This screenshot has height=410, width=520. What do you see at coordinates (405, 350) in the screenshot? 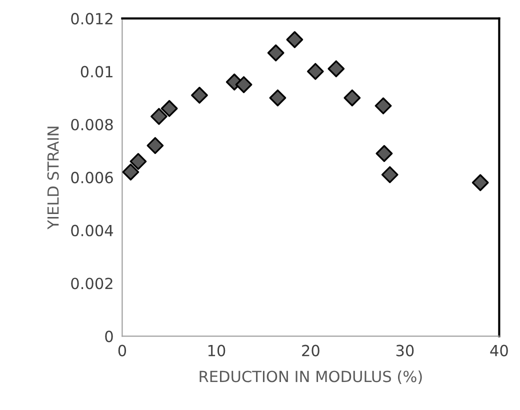
I see `x-tick-label: 30` at bounding box center [405, 350].